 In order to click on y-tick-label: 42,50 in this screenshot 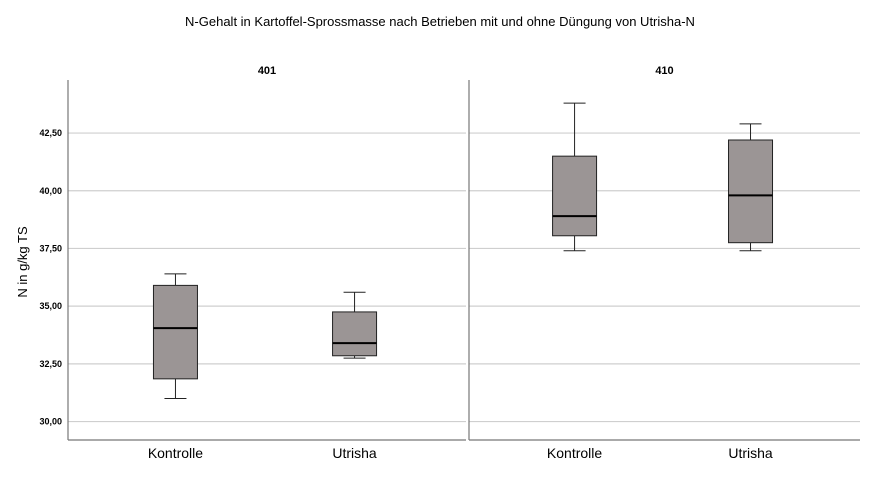, I will do `click(50, 133)`.